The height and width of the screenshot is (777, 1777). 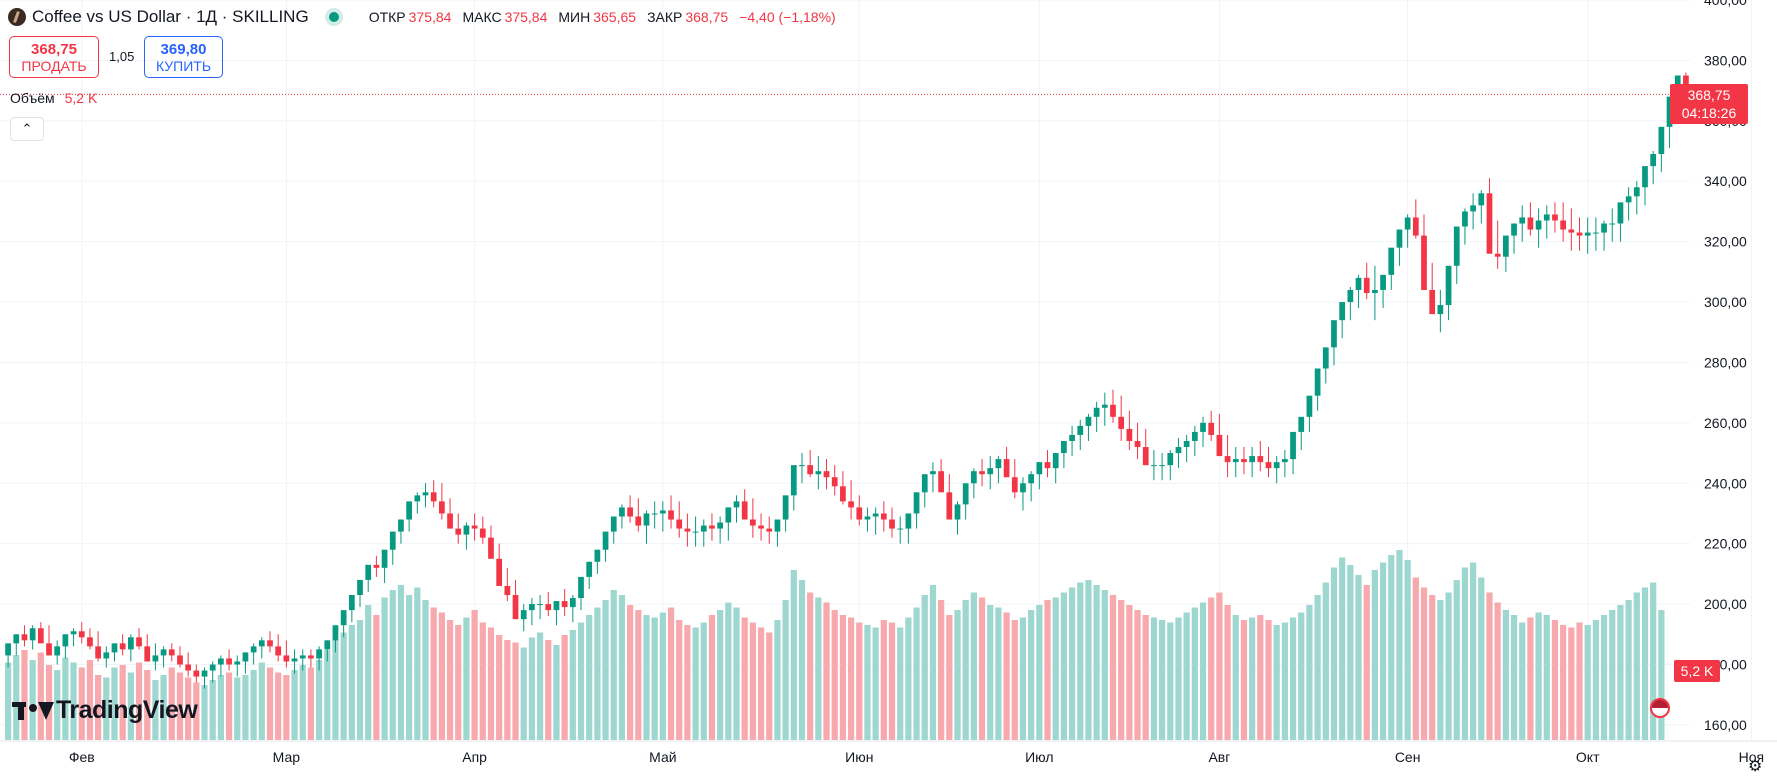 I want to click on x-tick-label: Июн, so click(x=859, y=757).